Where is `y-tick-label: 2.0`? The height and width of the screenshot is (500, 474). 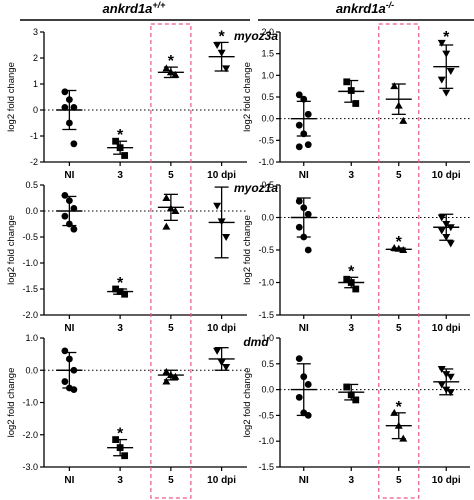
y-tick-label: 2.0 is located at coordinates (267, 32).